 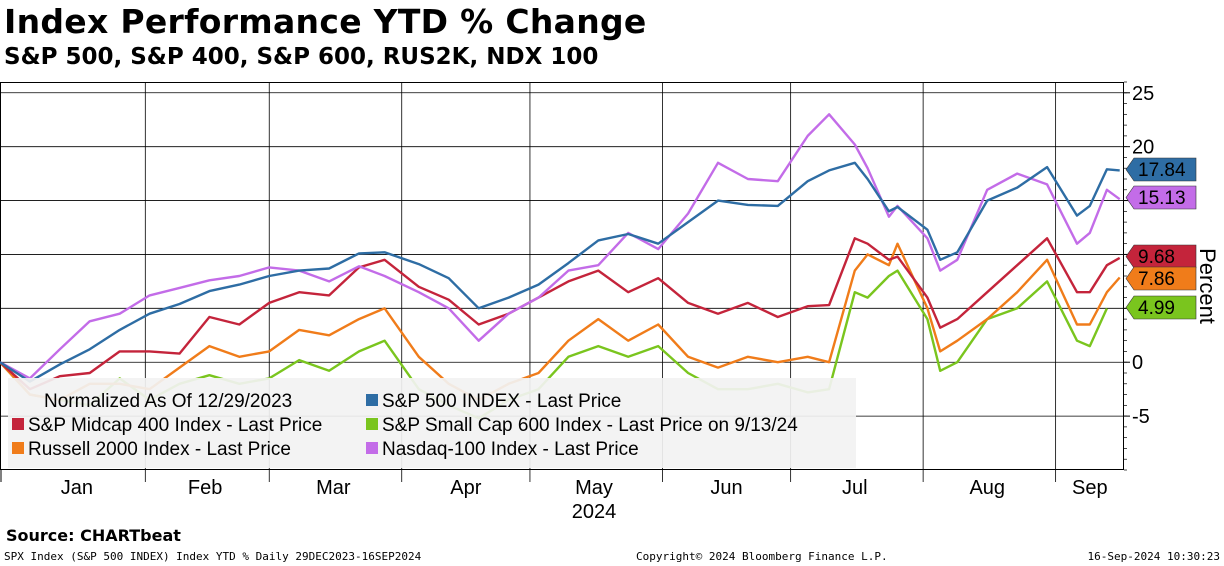 What do you see at coordinates (1137, 363) in the screenshot?
I see `y-tick-label: 0` at bounding box center [1137, 363].